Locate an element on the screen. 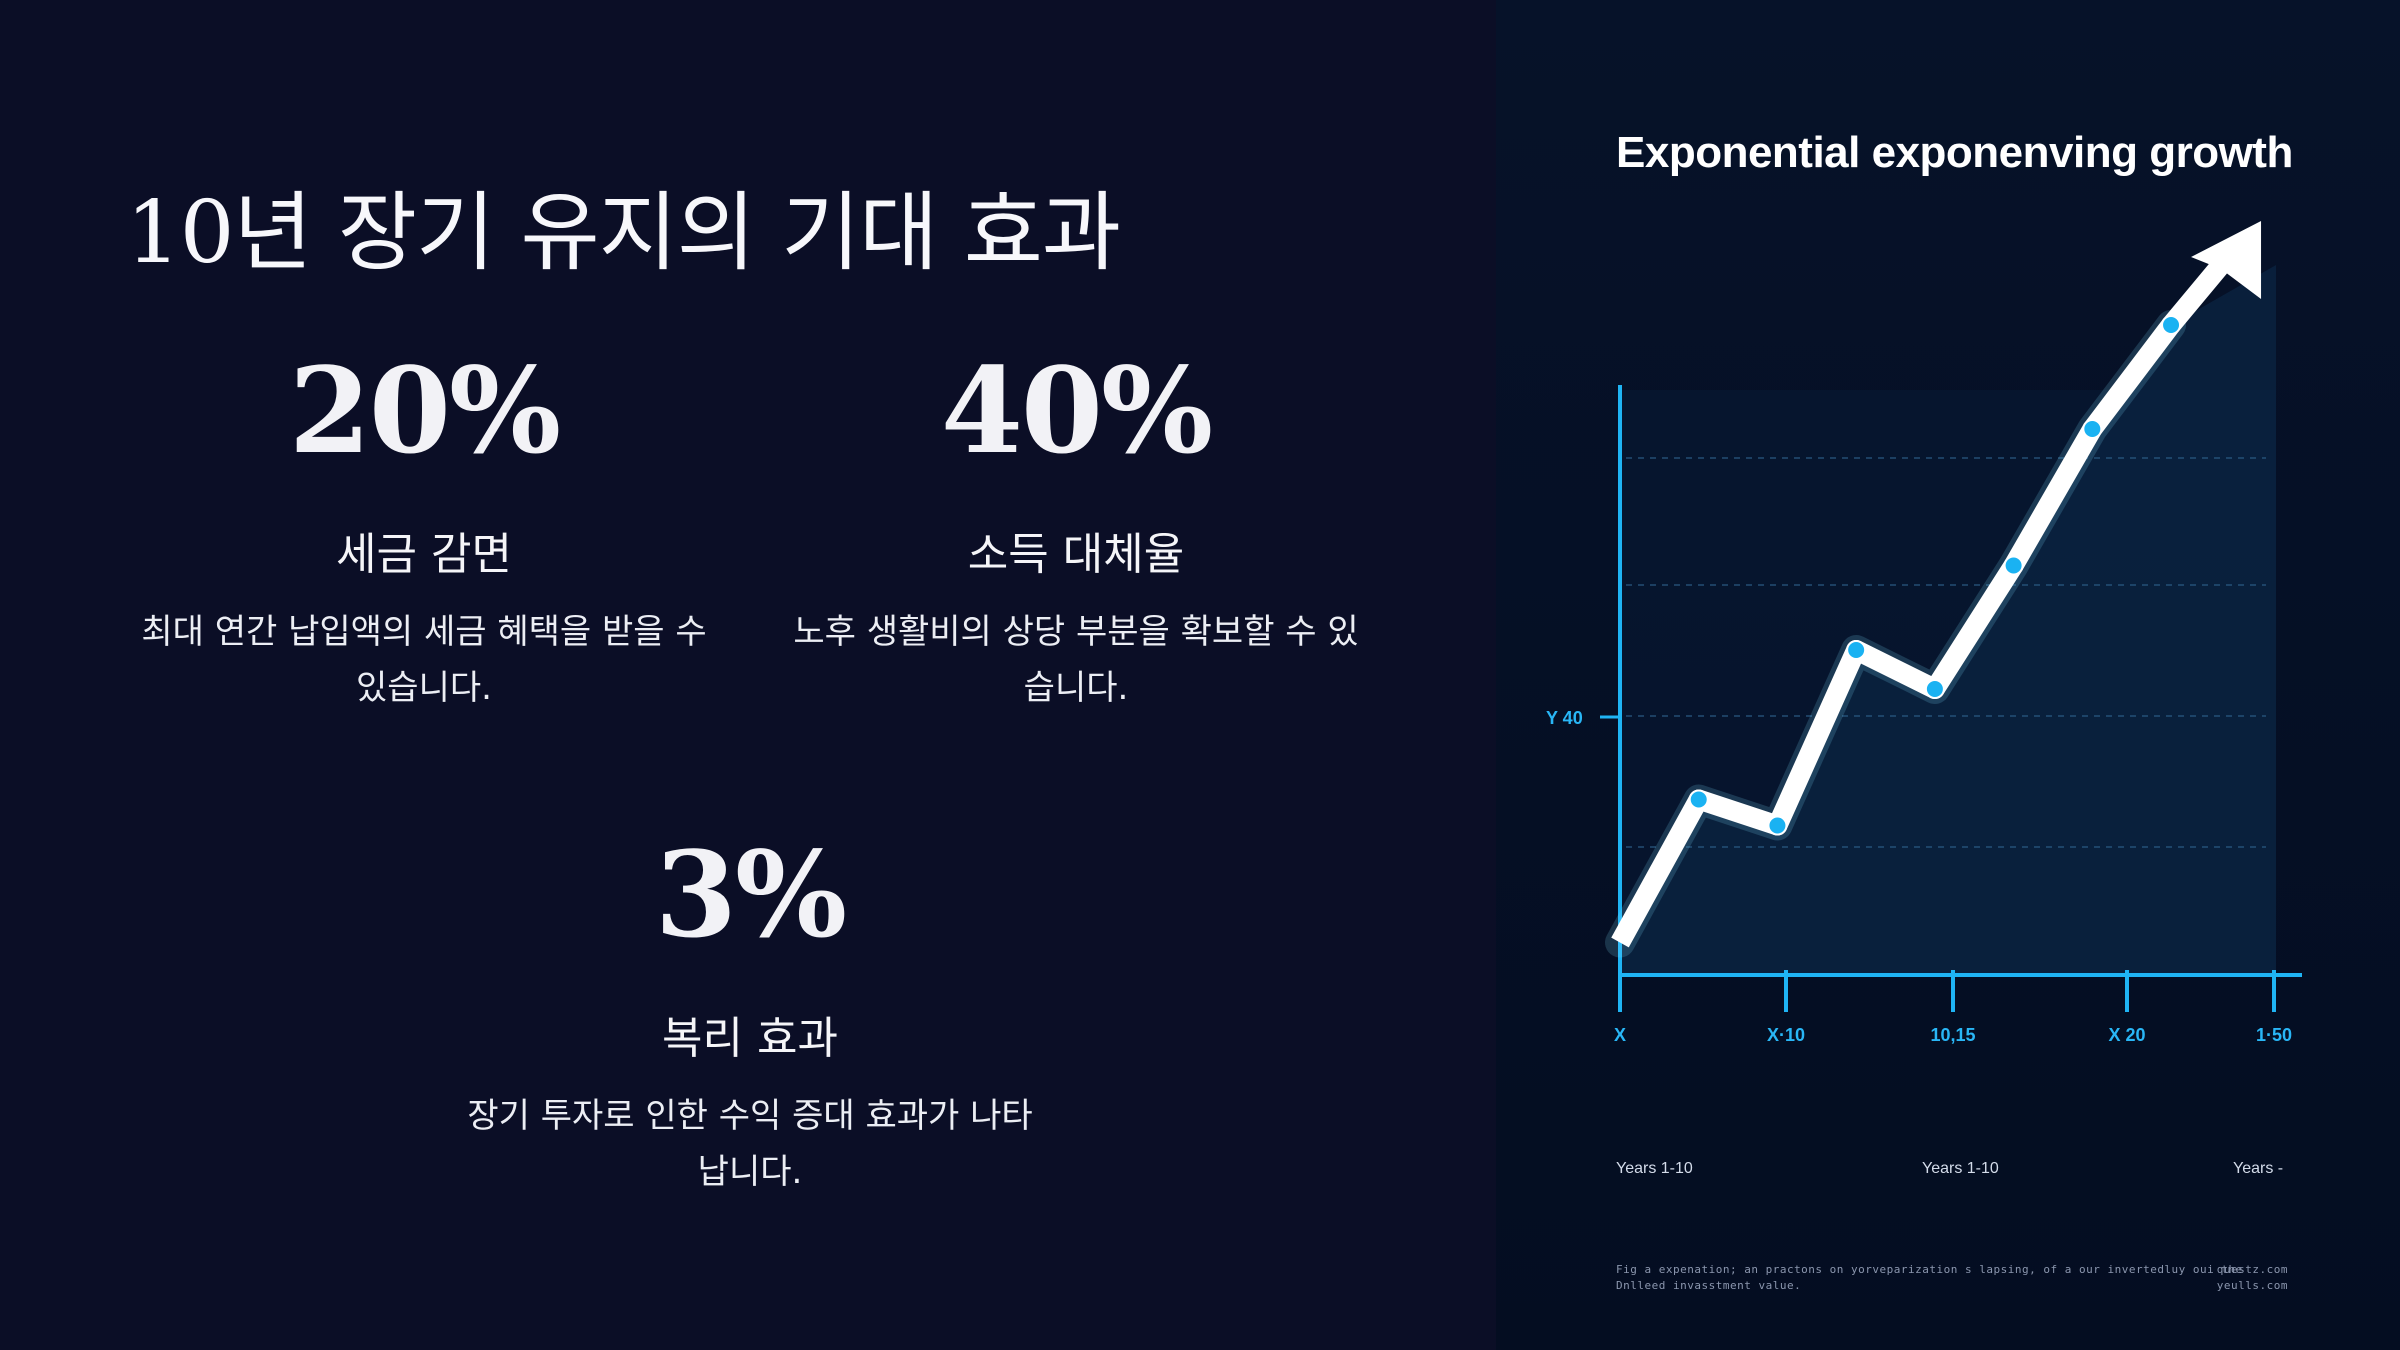 The image size is (2400, 1350). stat-label: 세금 감면 is located at coordinates (424, 554).